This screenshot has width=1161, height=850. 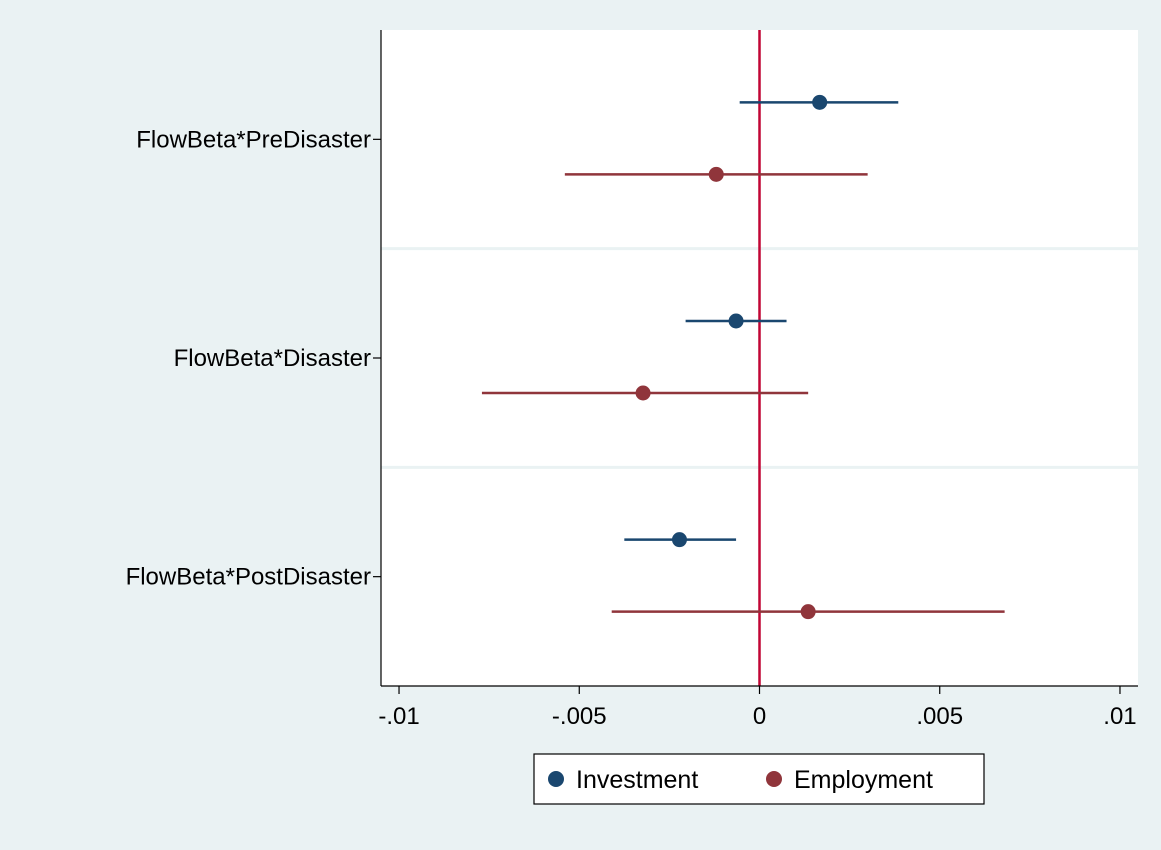 What do you see at coordinates (863, 780) in the screenshot?
I see `legend-label: Employment` at bounding box center [863, 780].